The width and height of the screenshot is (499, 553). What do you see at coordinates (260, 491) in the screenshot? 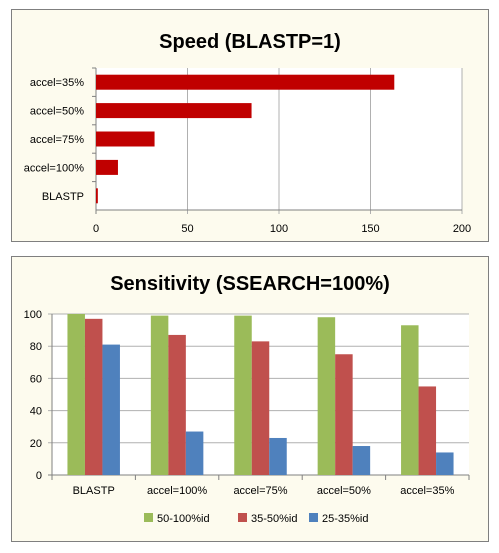
I see `sensitivity-category-label: accel=75%` at bounding box center [260, 491].